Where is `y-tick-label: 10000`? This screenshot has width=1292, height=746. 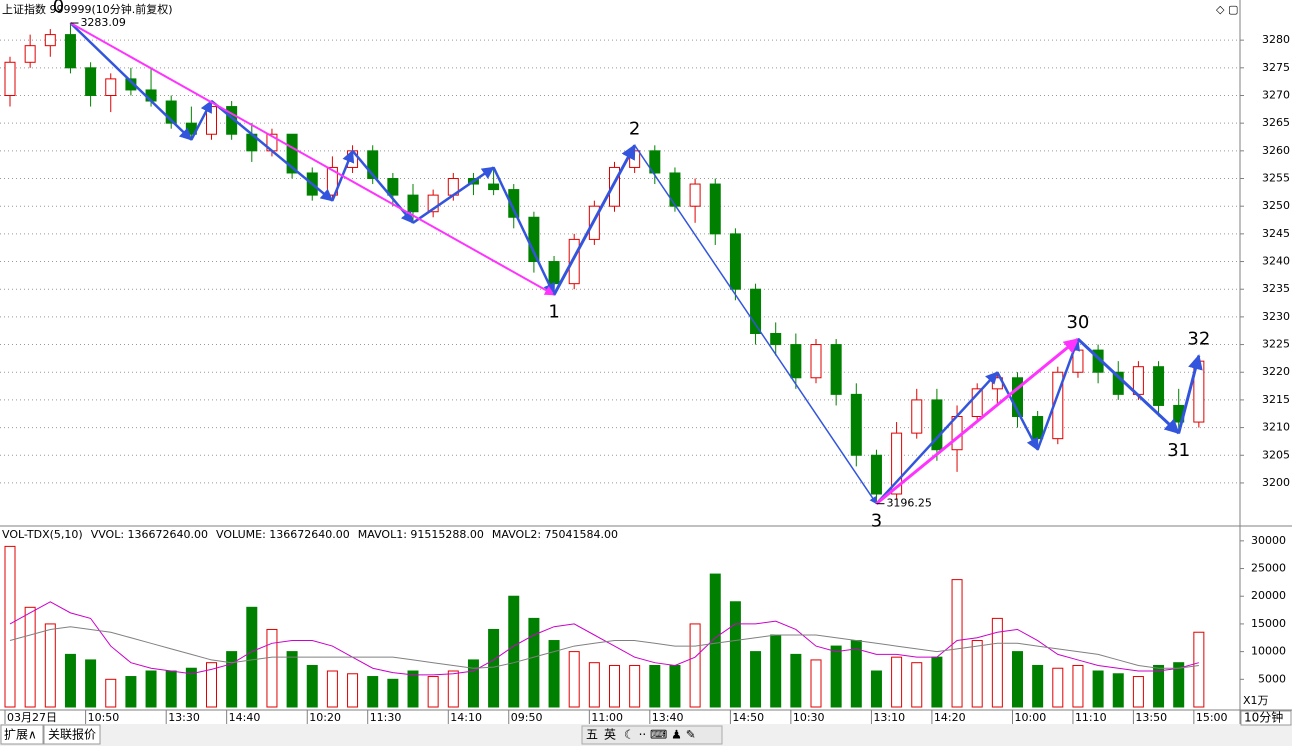
y-tick-label: 10000 is located at coordinates (1268, 651).